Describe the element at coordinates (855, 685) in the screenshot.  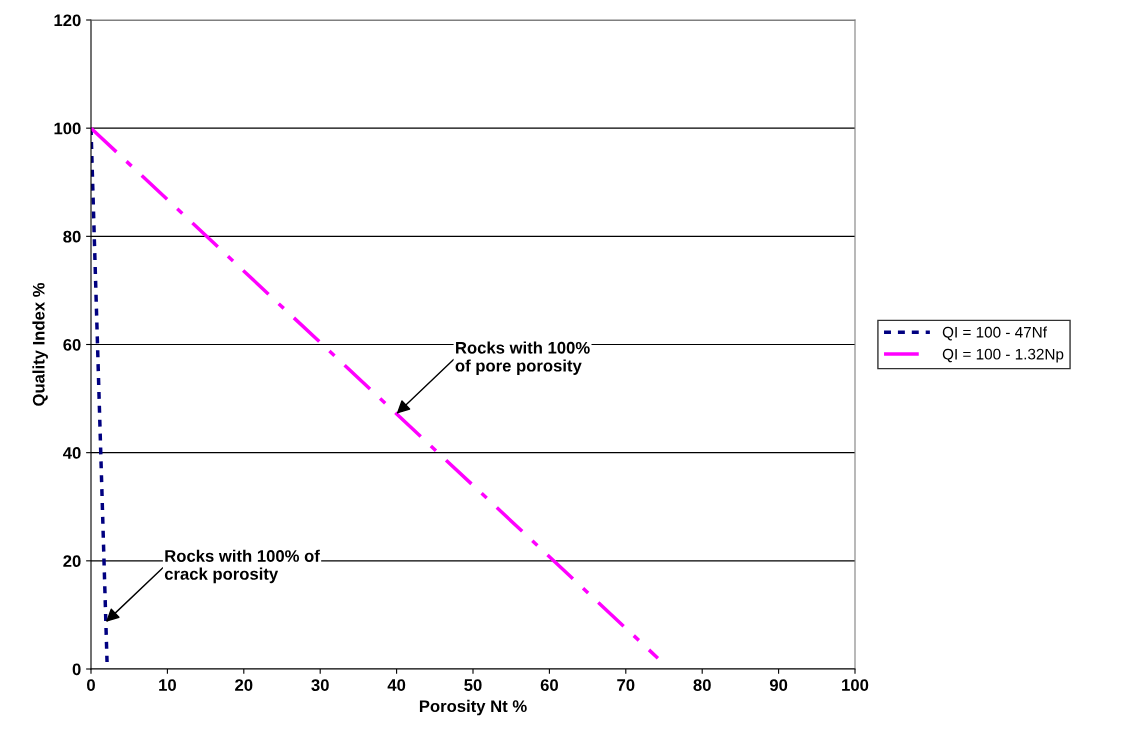
I see `x-tick-label: 100` at that location.